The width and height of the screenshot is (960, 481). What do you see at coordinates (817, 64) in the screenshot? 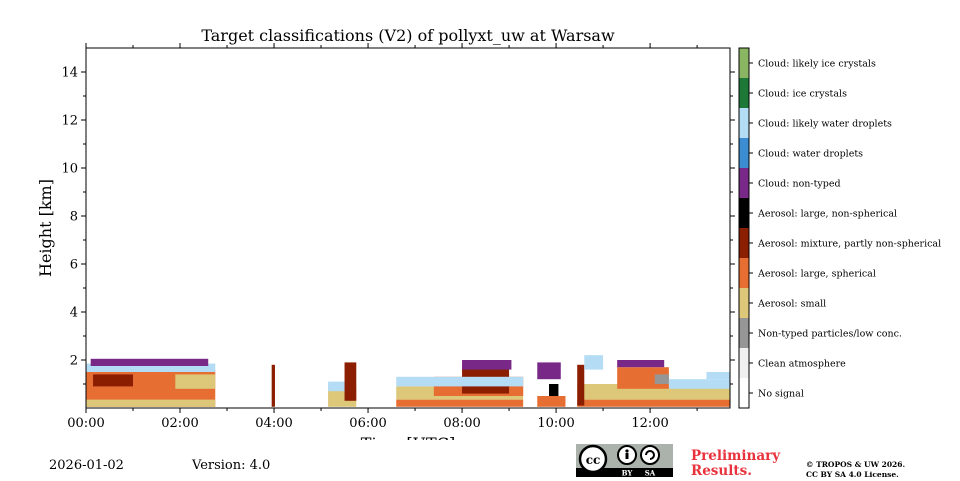
I see `colorbar-label: Cloud: likely ice crystals` at bounding box center [817, 64].